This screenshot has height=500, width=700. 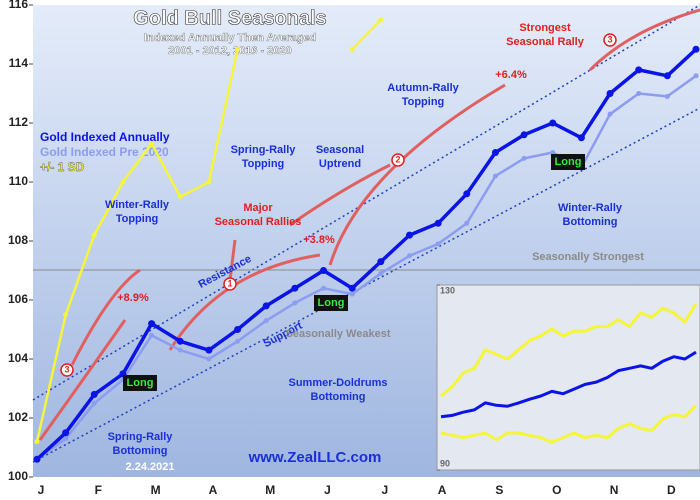 I want to click on y-tick-label: 106, so click(x=18, y=299).